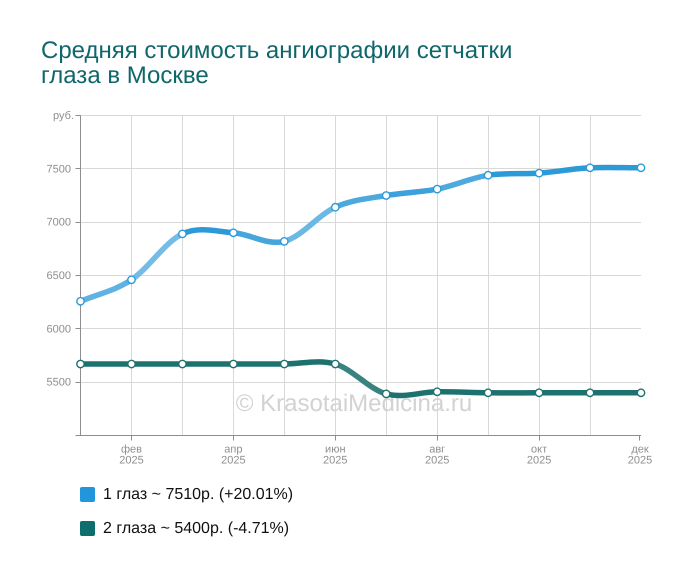 The width and height of the screenshot is (700, 578). What do you see at coordinates (437, 450) in the screenshot?
I see `svg-text: авг` at bounding box center [437, 450].